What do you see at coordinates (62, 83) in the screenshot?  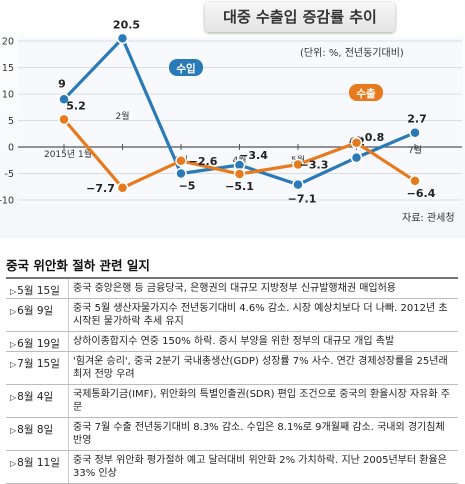 I see `data-label: 9` at bounding box center [62, 83].